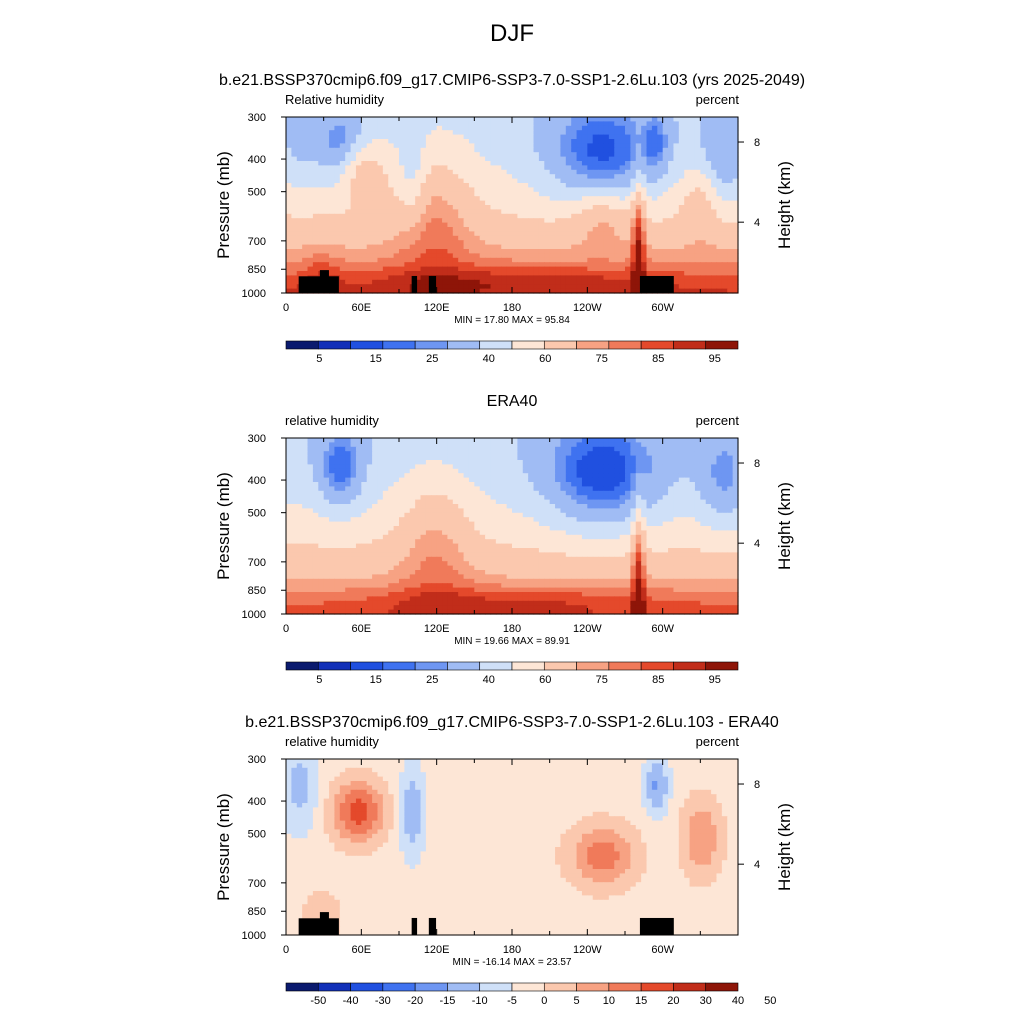 Image resolution: width=1024 pixels, height=1024 pixels. I want to click on colorbar-swatch, so click(722, 345).